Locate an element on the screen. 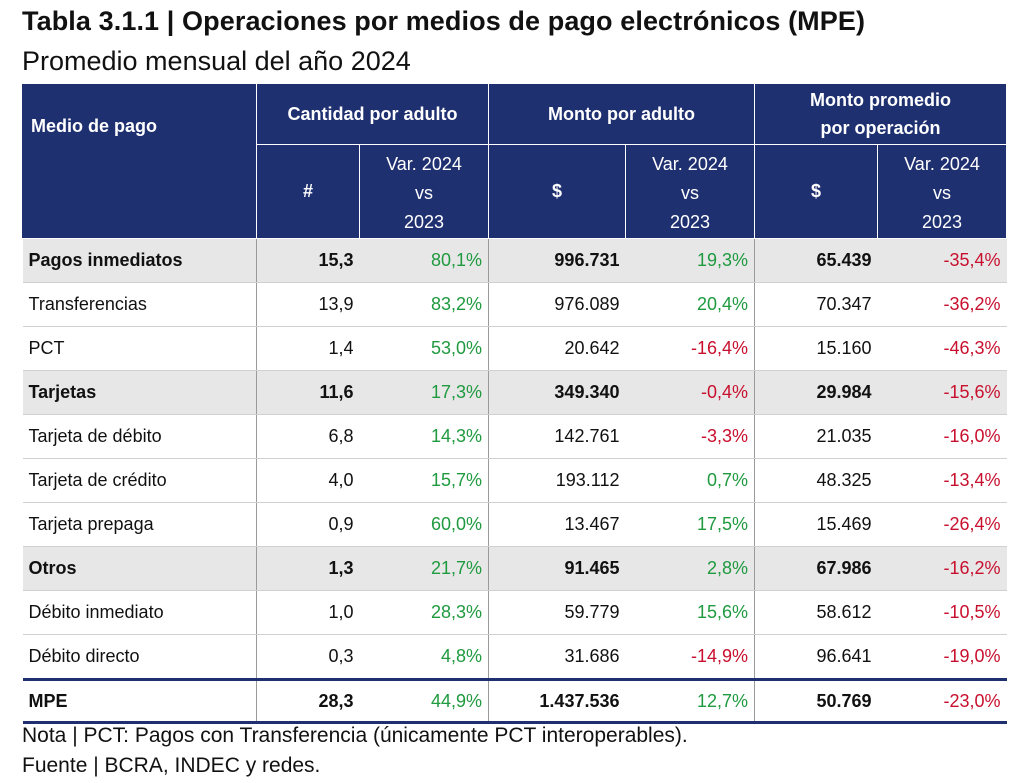 This screenshot has height=783, width=1024. cell-promedio: 65.439 is located at coordinates (816, 260).